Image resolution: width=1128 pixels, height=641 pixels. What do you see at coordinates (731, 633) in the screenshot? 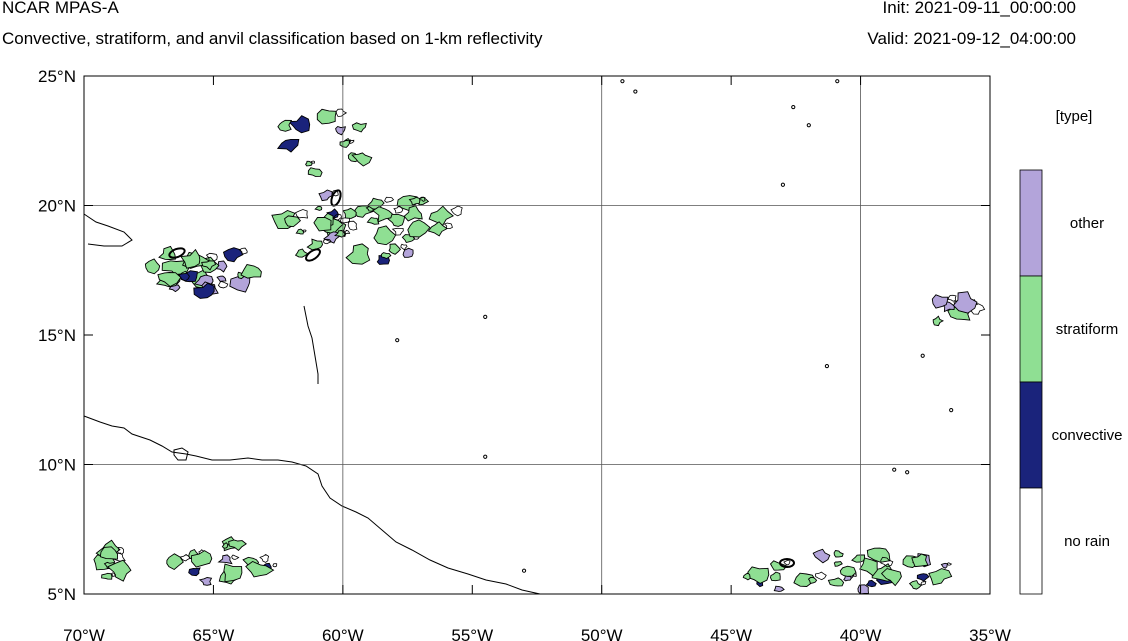
I see `lon-tick-label: 45°W` at bounding box center [731, 633].